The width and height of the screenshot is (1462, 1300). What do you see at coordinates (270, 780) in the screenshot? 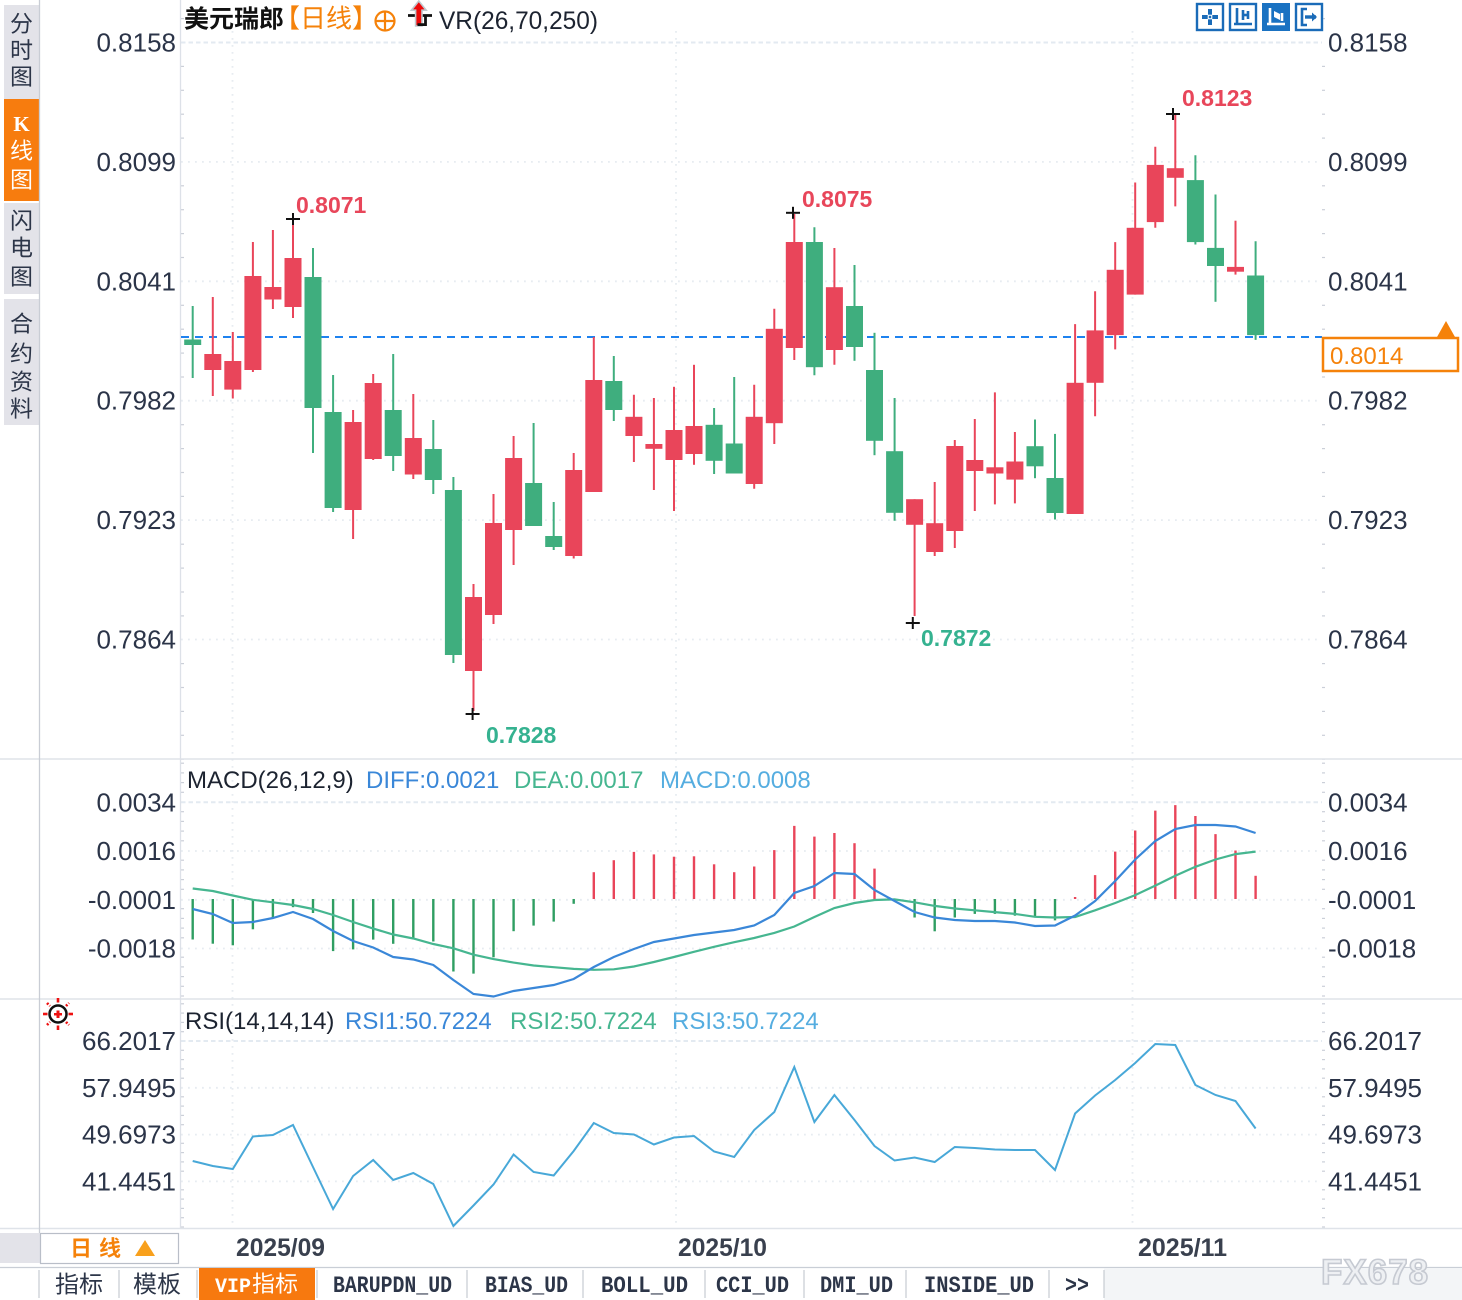
I see `svg-text: MACD(26,12,9)` at bounding box center [270, 780].